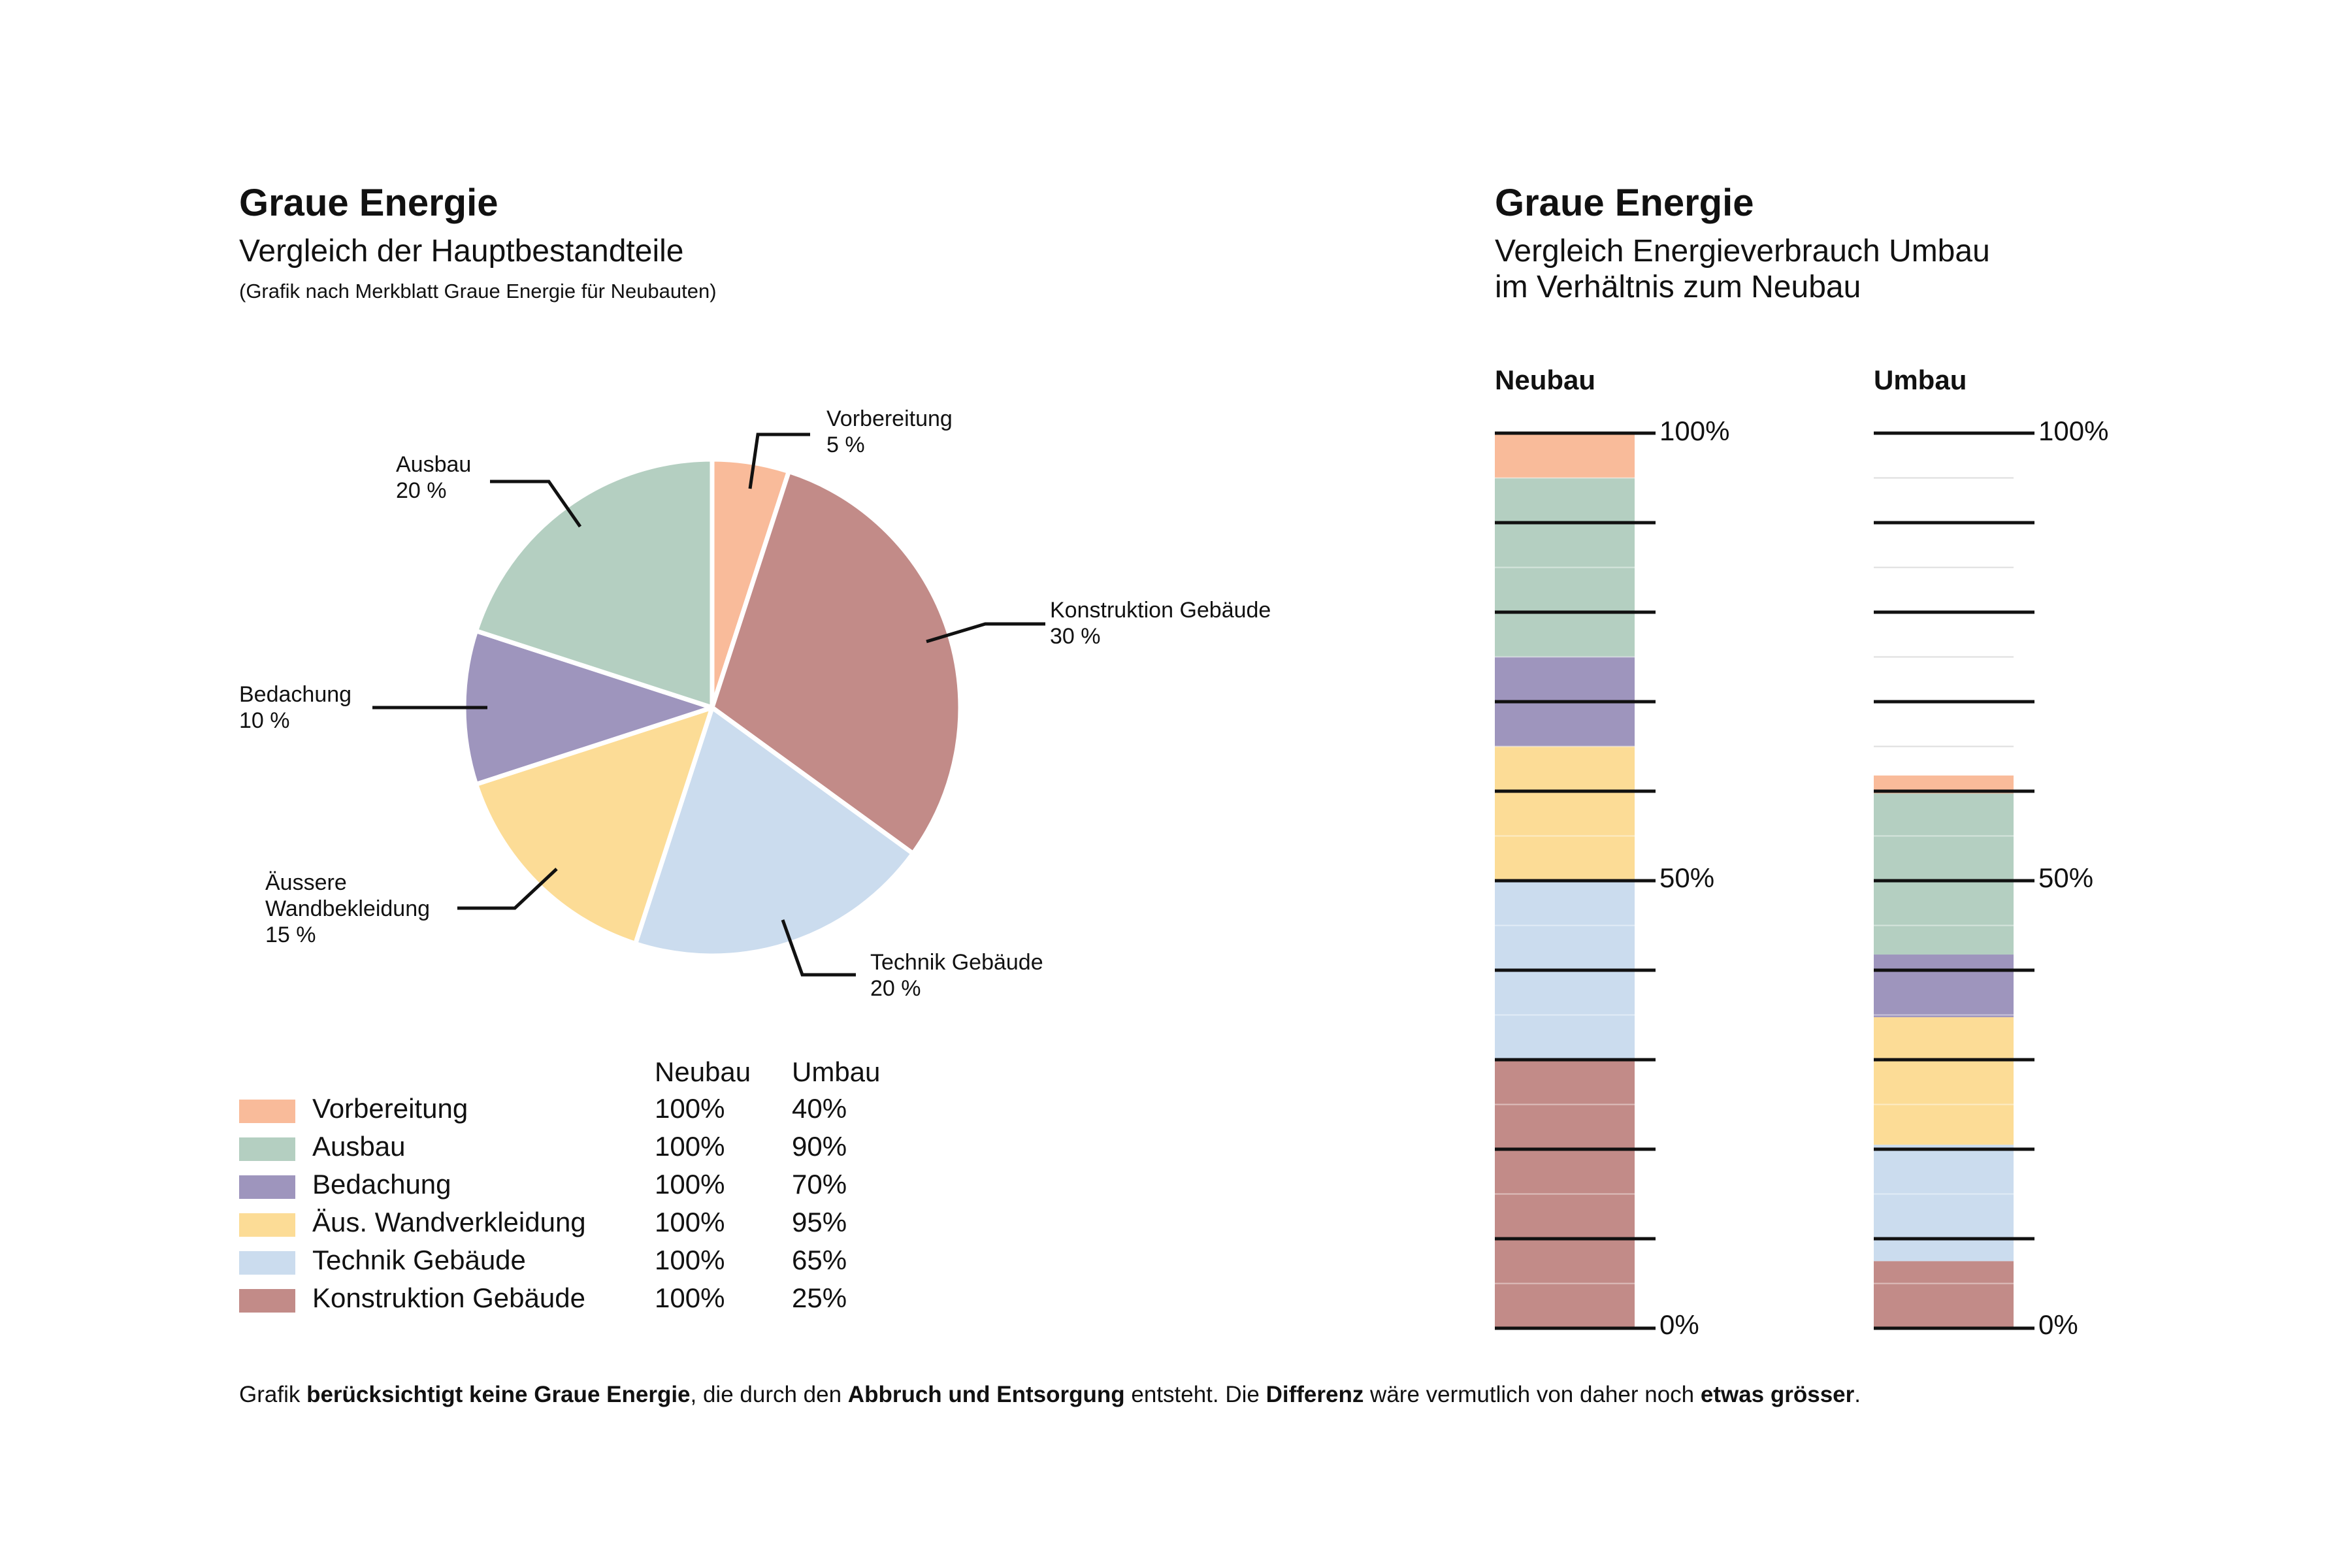 This screenshot has height=1568, width=2352. I want to click on bar-umbau, so click(1944, 1052).